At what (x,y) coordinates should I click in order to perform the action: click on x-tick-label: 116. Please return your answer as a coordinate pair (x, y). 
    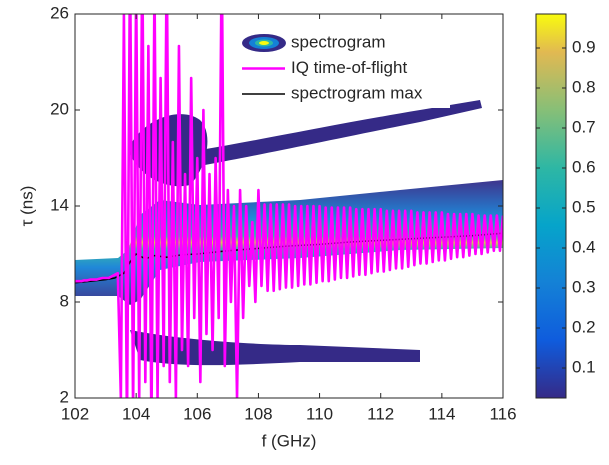
    Looking at the image, I should click on (502, 413).